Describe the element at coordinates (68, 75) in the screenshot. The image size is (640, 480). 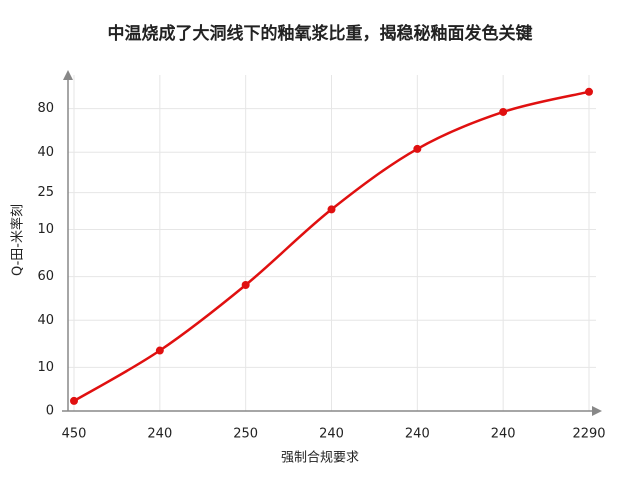
I see `y-axis-arrow` at that location.